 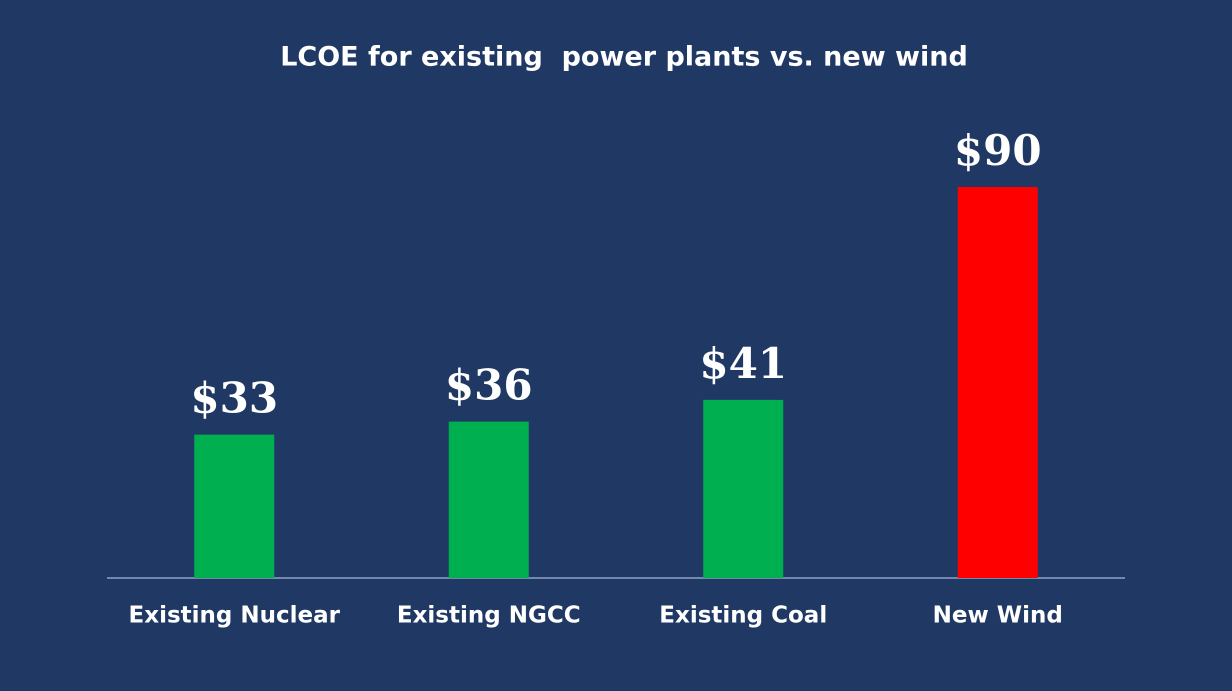 What do you see at coordinates (743, 363) in the screenshot?
I see `value-label: $41` at bounding box center [743, 363].